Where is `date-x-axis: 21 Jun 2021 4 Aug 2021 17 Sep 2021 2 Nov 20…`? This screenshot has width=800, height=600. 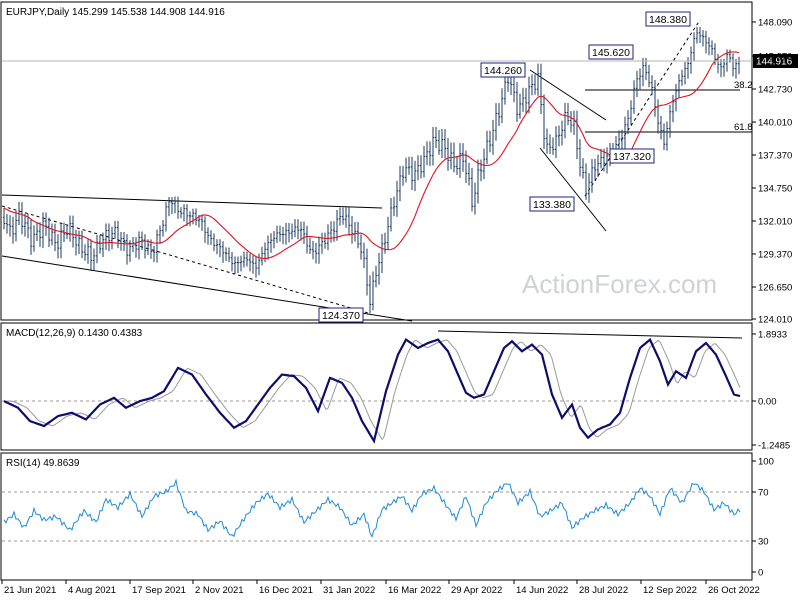 date-x-axis: 21 Jun 2021 4 Aug 2021 17 Sep 2021 2 Nov 20… is located at coordinates (380, 588).